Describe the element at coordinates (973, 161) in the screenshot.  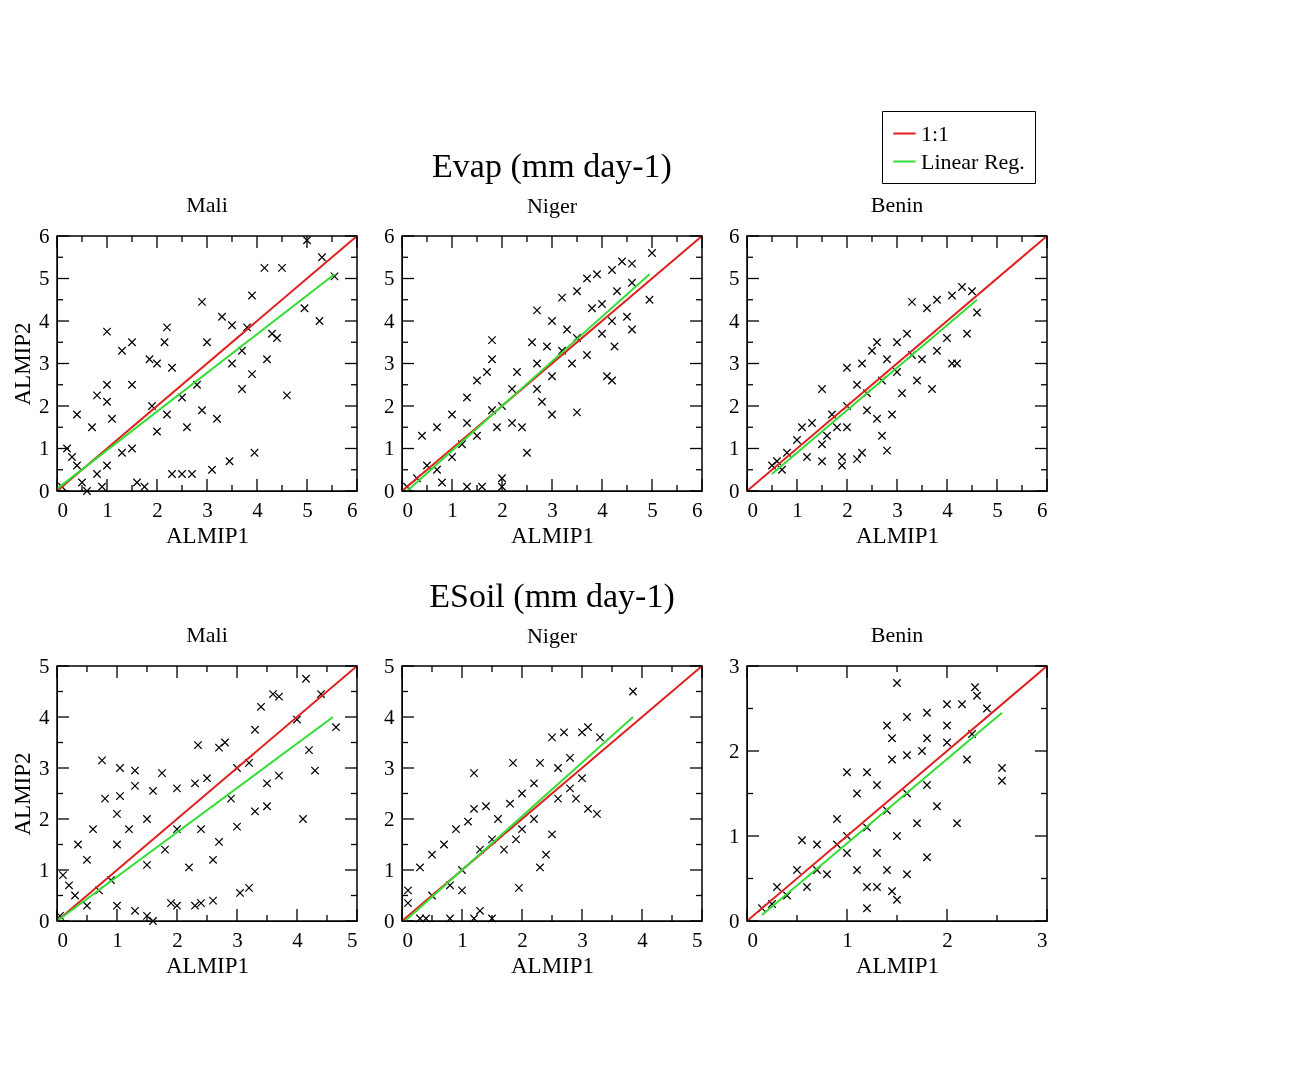
I see `legend-label: Linear Reg.` at that location.